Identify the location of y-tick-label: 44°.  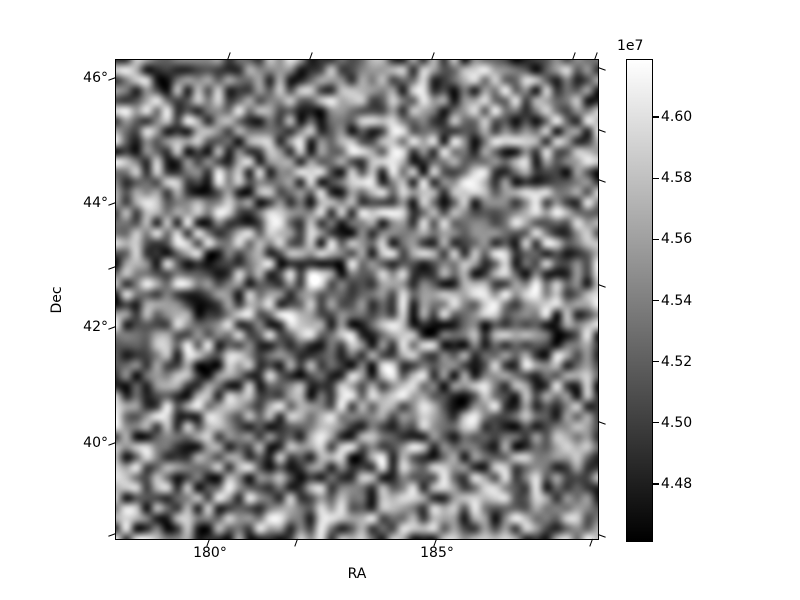
(95, 202).